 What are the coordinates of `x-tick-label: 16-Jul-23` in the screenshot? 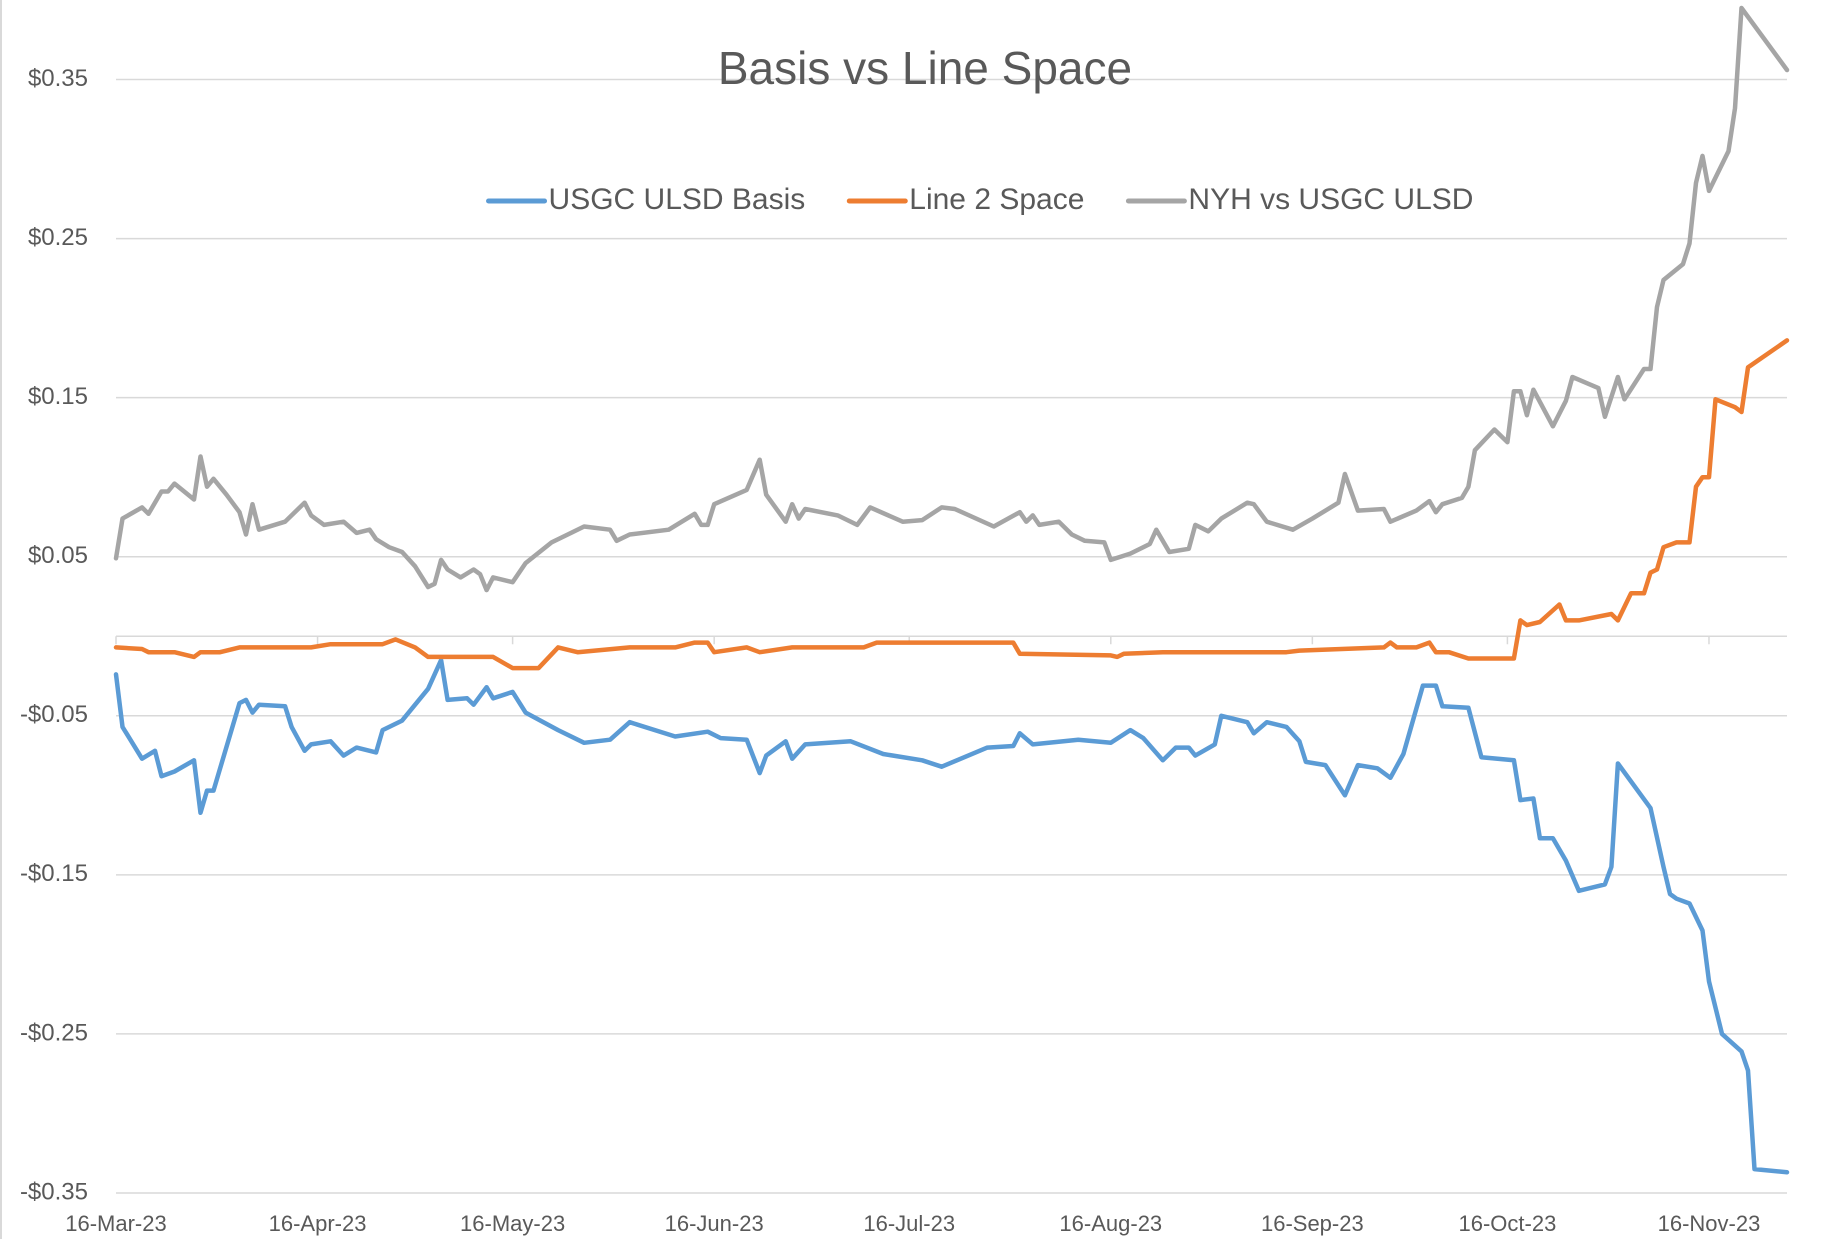 It's located at (909, 1223).